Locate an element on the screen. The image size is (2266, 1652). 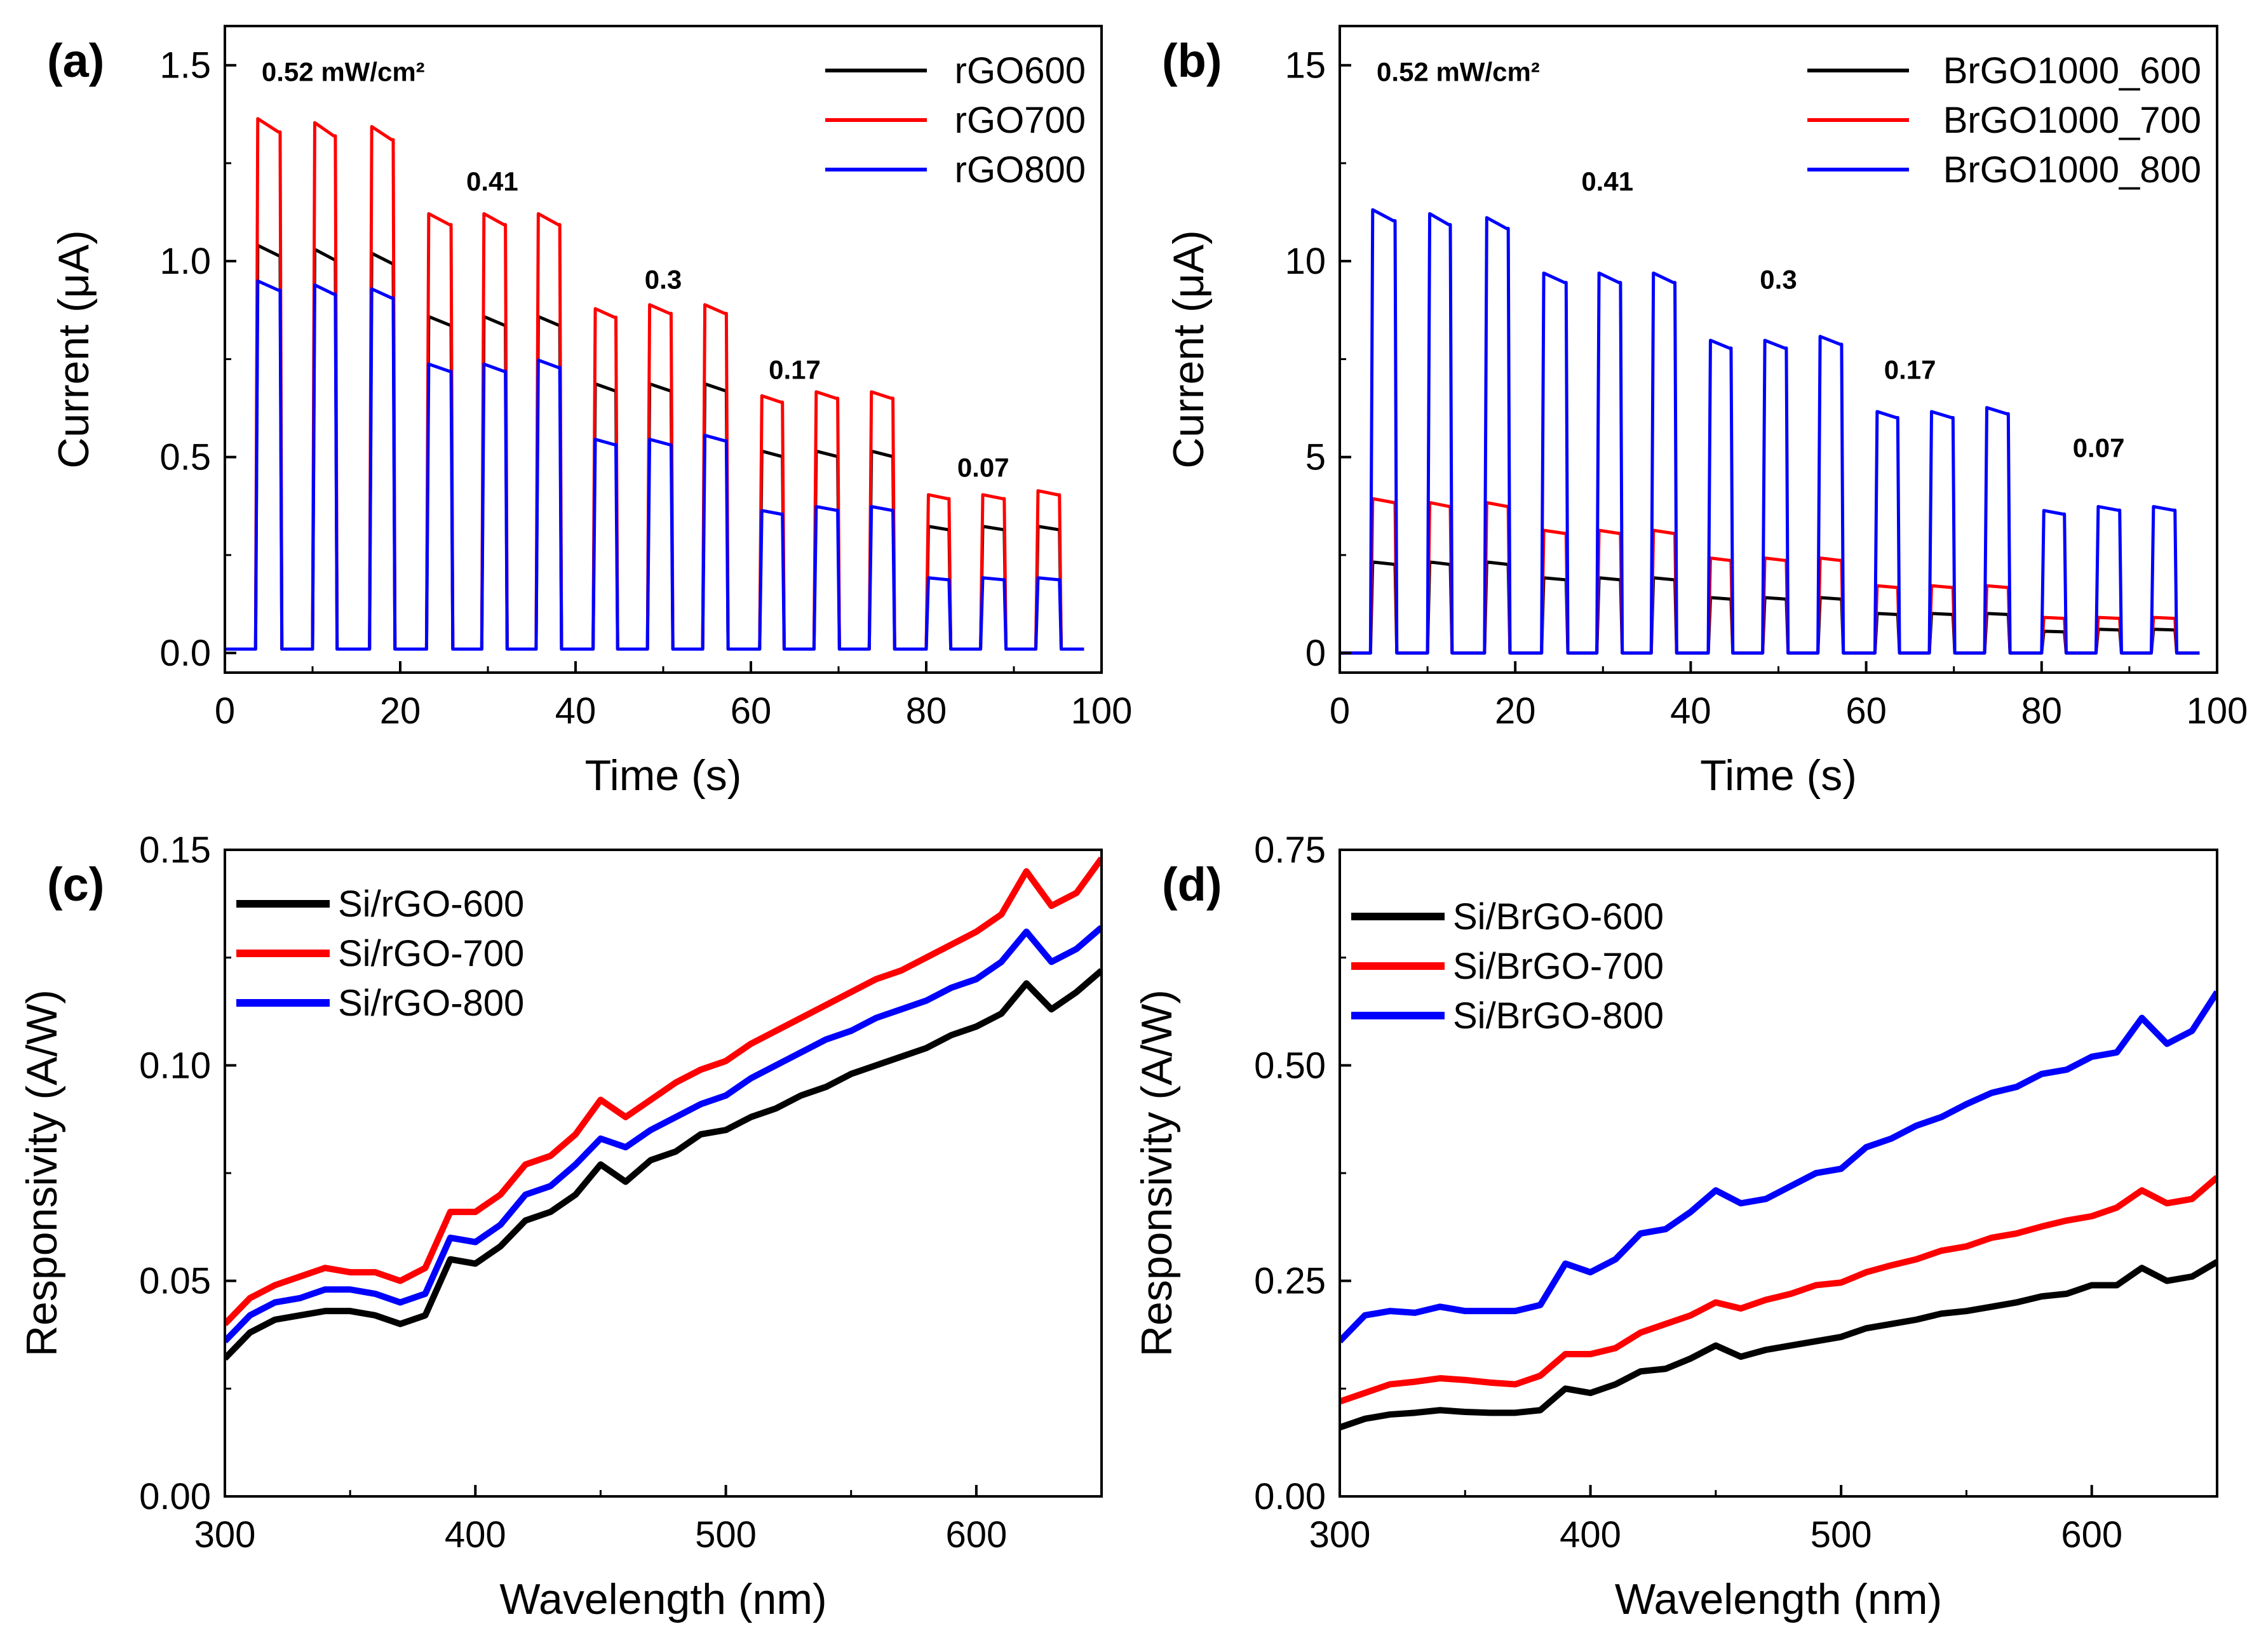
y-tick-label: 1.0 is located at coordinates (185, 262).